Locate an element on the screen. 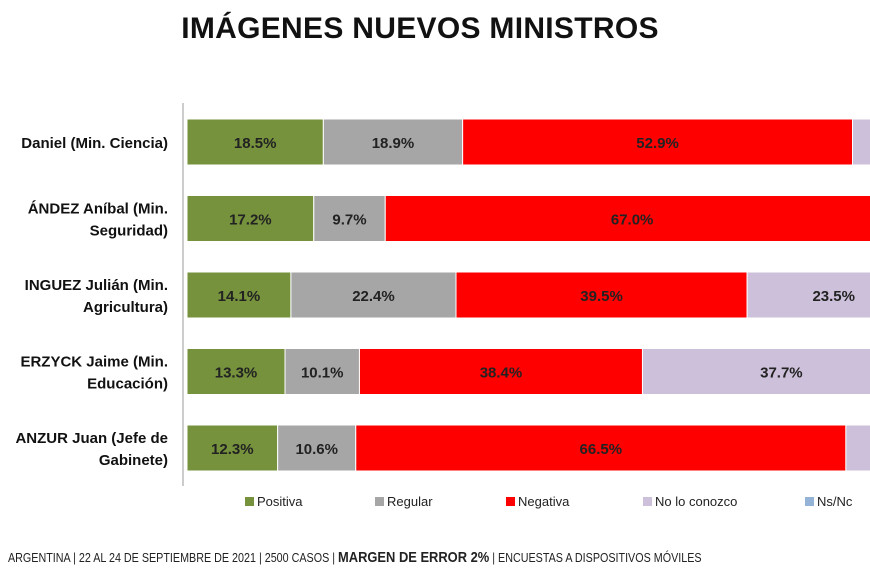  legend-swatch-negativa is located at coordinates (510, 501).